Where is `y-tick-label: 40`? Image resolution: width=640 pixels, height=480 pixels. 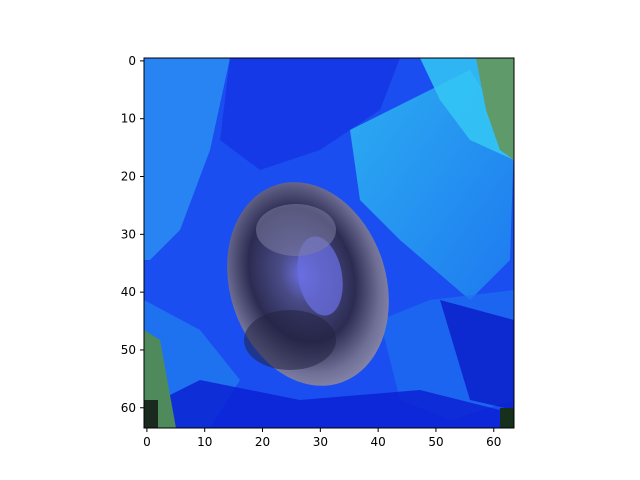
y-tick-label: 40 is located at coordinates (128, 292).